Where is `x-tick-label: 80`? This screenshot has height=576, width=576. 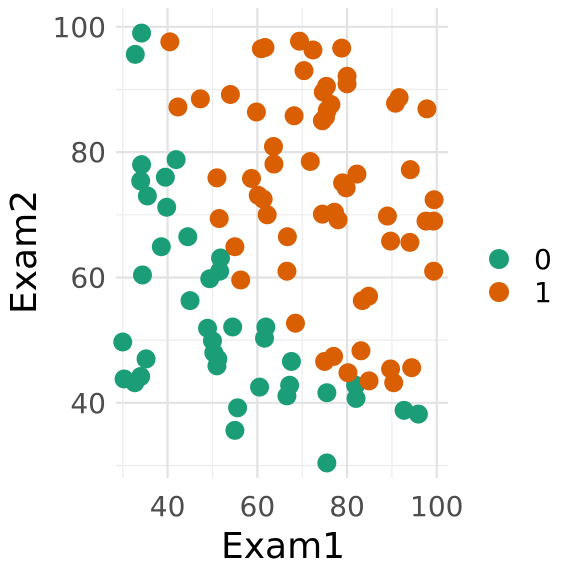
x-tick-label: 80 is located at coordinates (347, 506).